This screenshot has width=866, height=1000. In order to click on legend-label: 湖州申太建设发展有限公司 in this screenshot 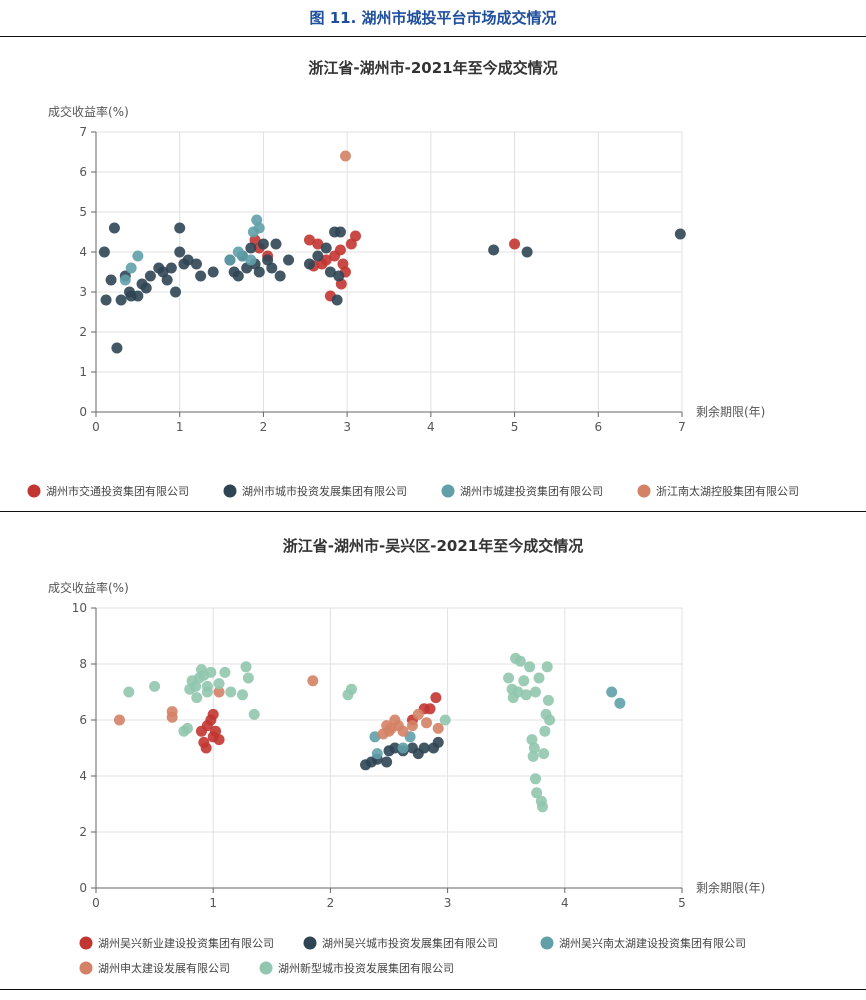, I will do `click(164, 968)`.